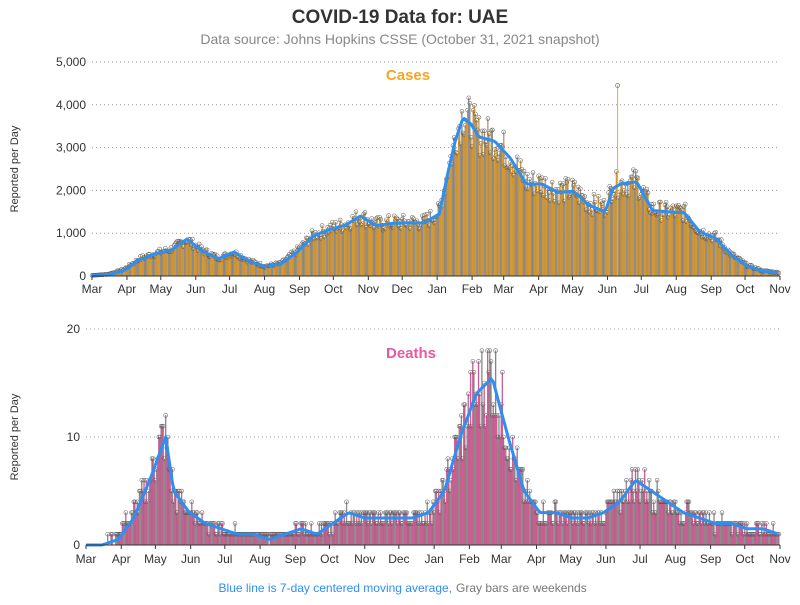  Describe the element at coordinates (92, 289) in the screenshot. I see `x-tick-label: Mar` at that location.